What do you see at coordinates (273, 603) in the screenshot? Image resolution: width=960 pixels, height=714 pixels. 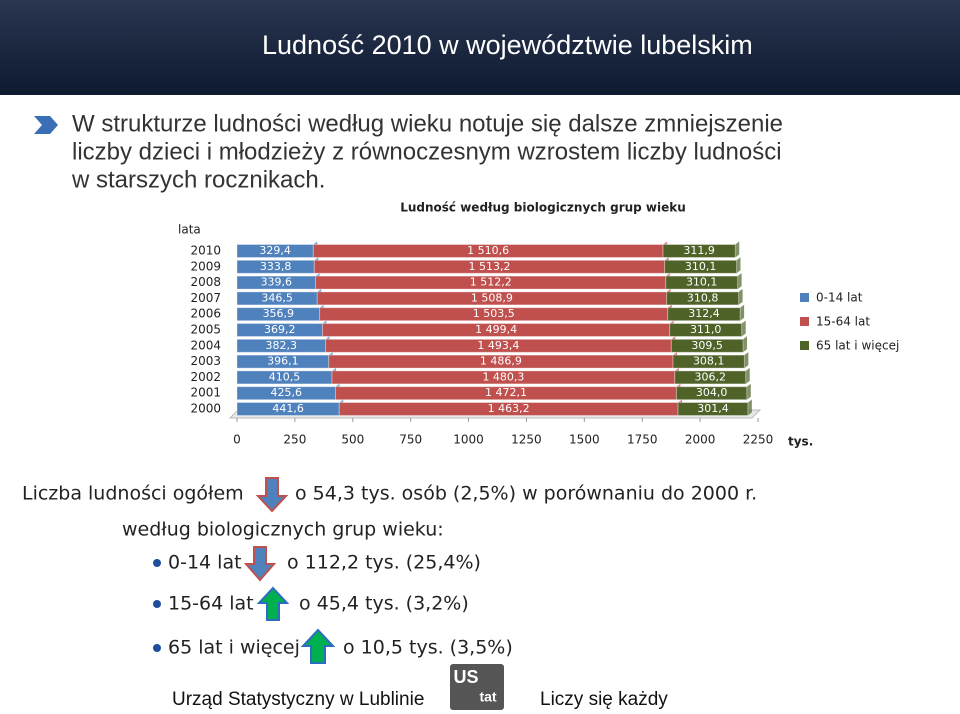 I see `arrow-up` at bounding box center [273, 603].